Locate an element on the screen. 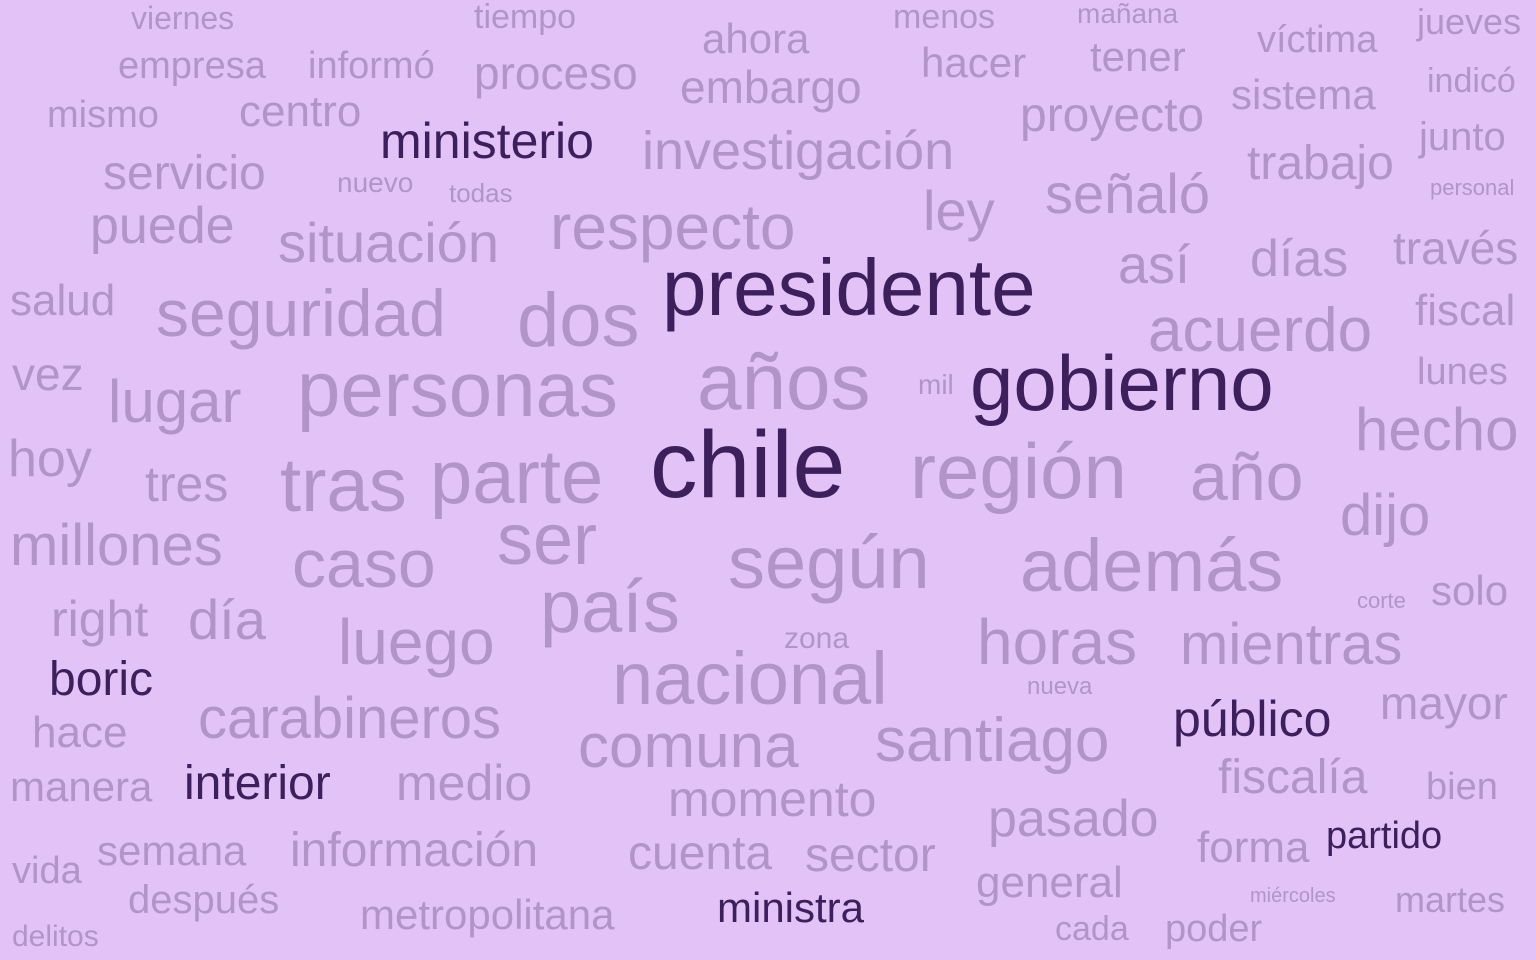  word-región: región is located at coordinates (1018, 471).